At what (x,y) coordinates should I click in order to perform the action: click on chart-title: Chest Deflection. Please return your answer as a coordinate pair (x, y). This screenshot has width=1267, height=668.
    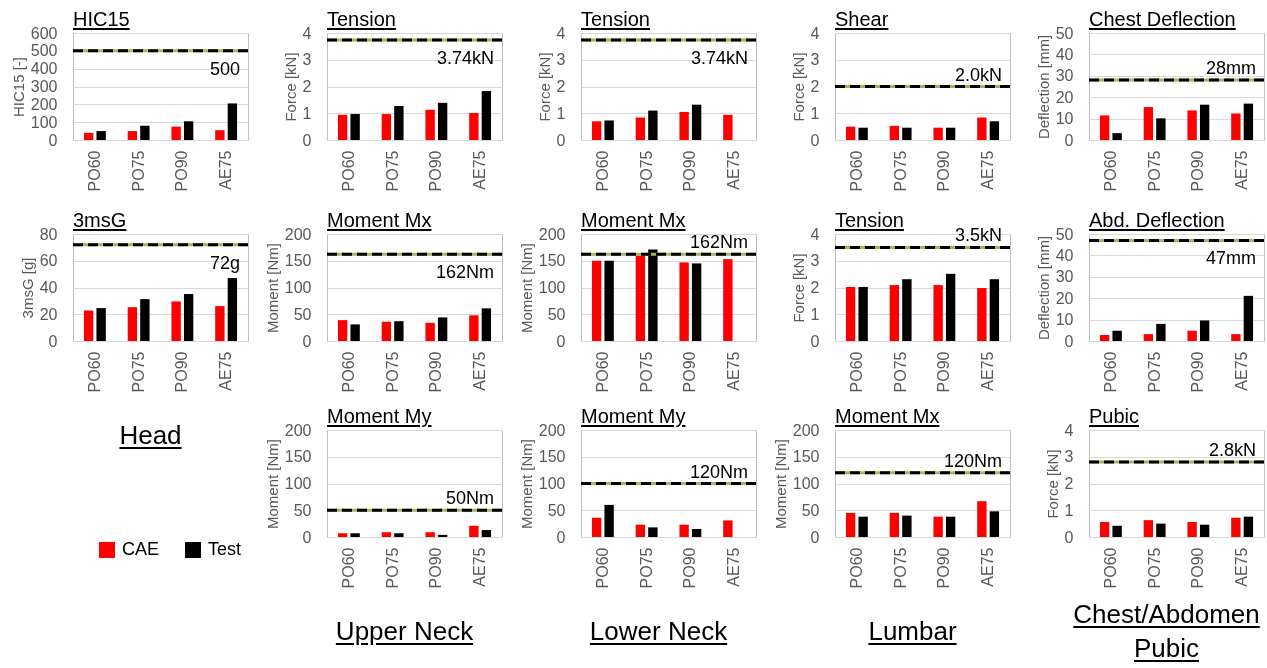
    Looking at the image, I should click on (1162, 19).